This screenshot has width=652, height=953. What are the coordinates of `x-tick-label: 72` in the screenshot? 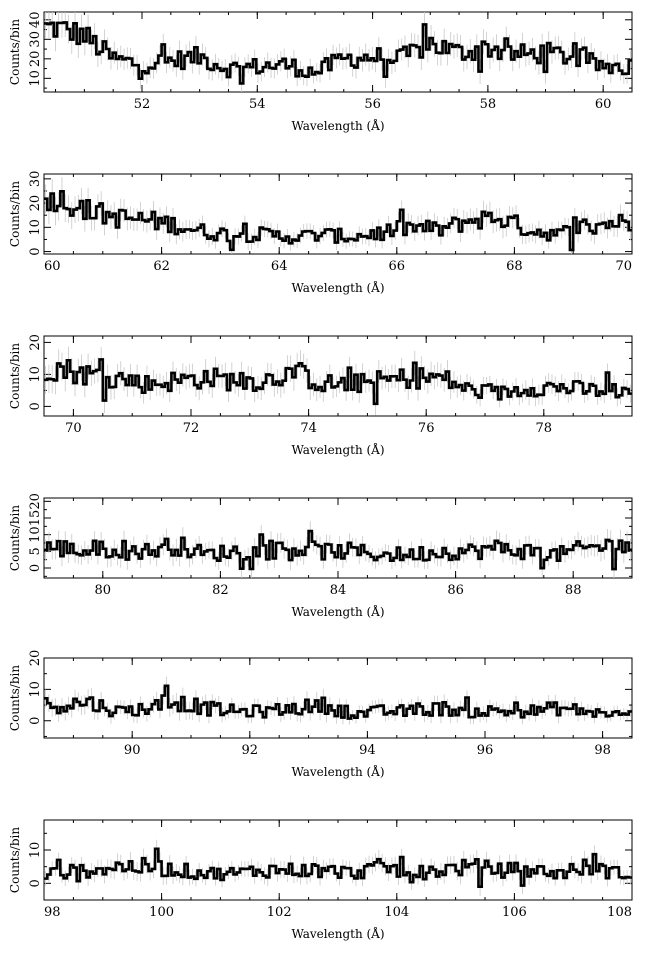 It's located at (191, 428).